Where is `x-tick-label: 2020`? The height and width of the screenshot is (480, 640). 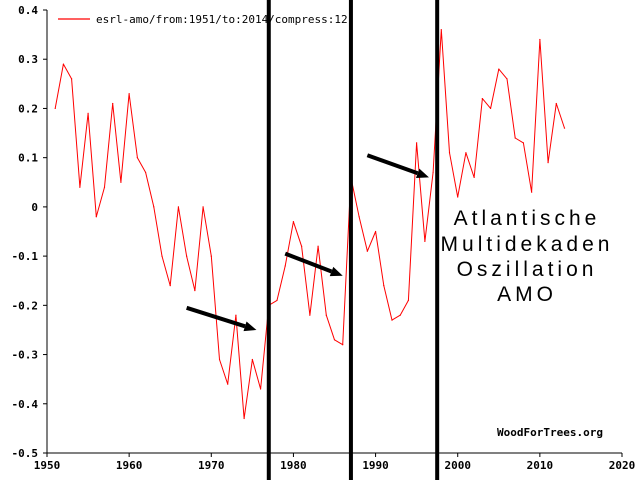 x-tick-label: 2020 is located at coordinates (622, 465).